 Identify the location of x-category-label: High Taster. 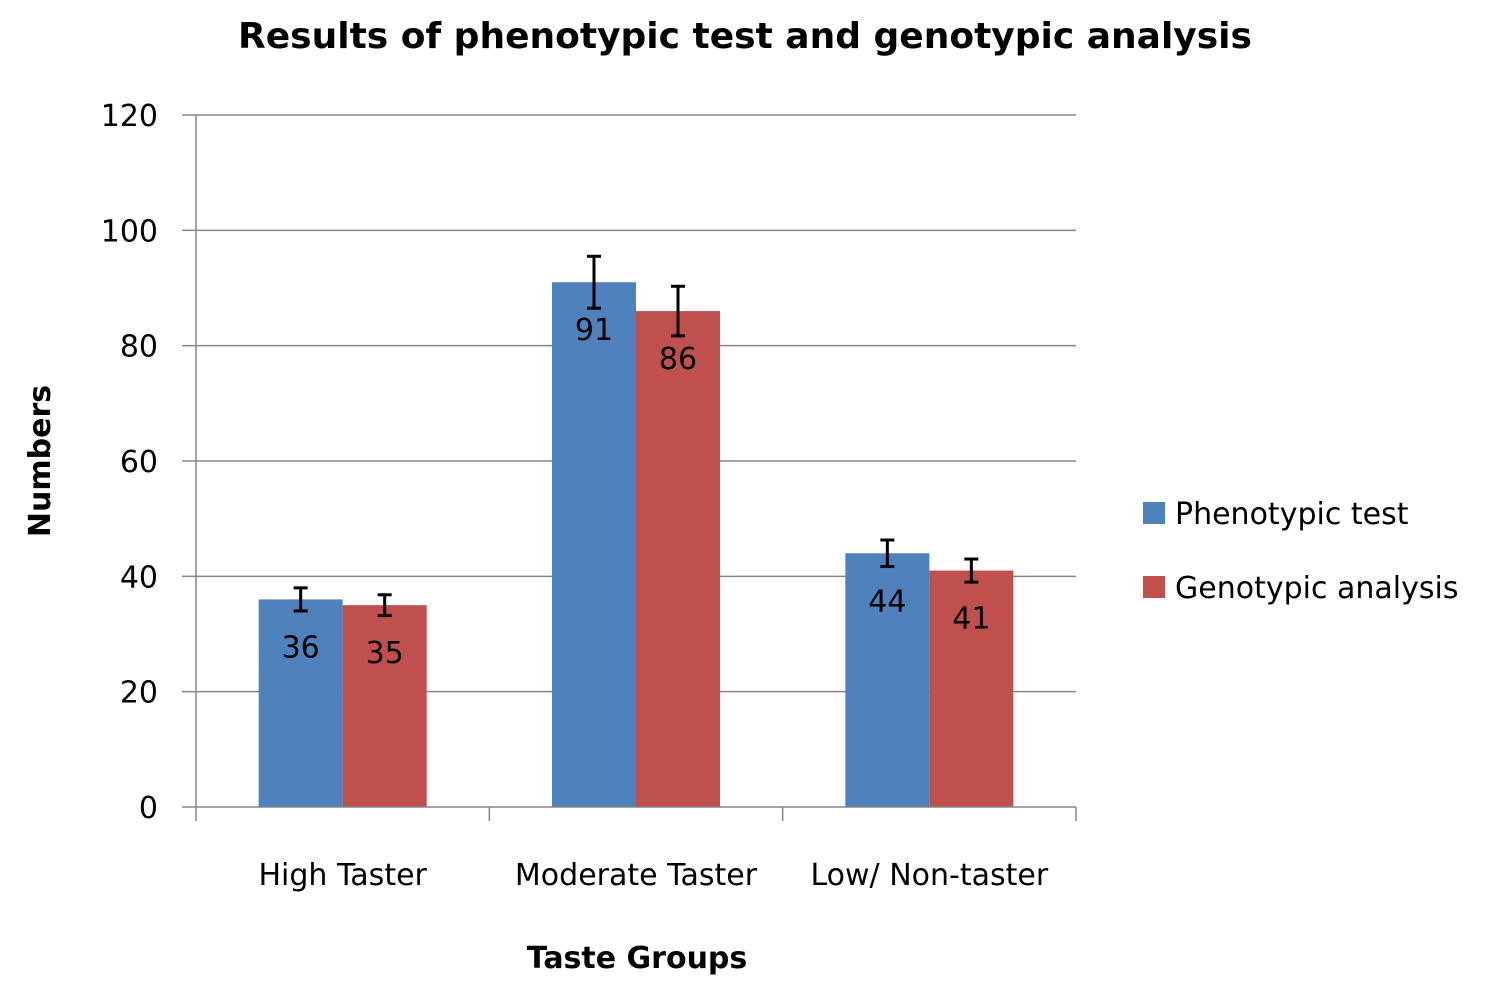
(342, 875).